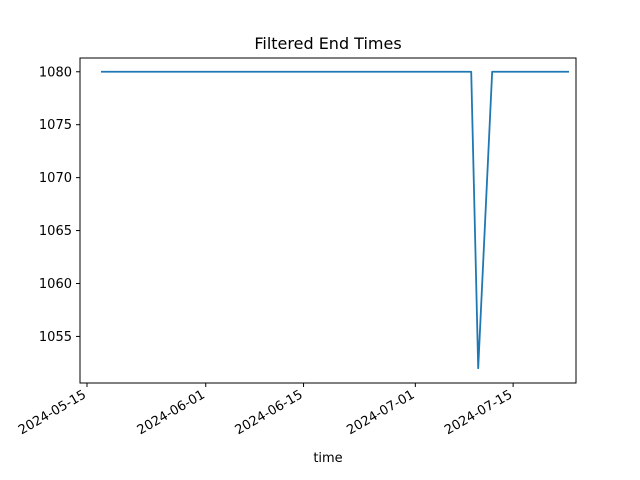 This screenshot has height=480, width=640. Describe the element at coordinates (55, 284) in the screenshot. I see `y-tick-label: 1060` at that location.